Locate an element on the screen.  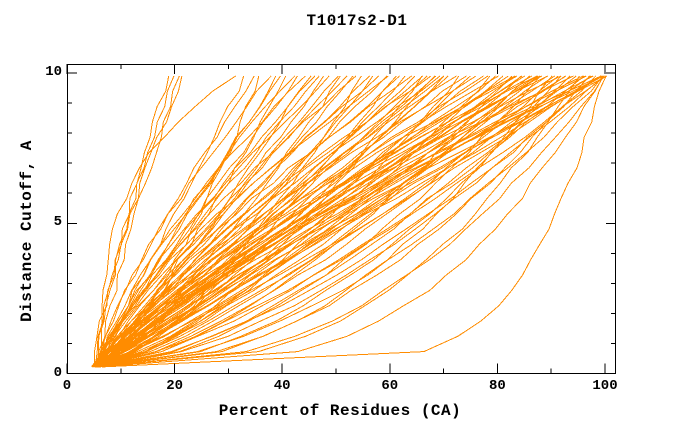
y-tick-label: 0 is located at coordinates (57, 372).